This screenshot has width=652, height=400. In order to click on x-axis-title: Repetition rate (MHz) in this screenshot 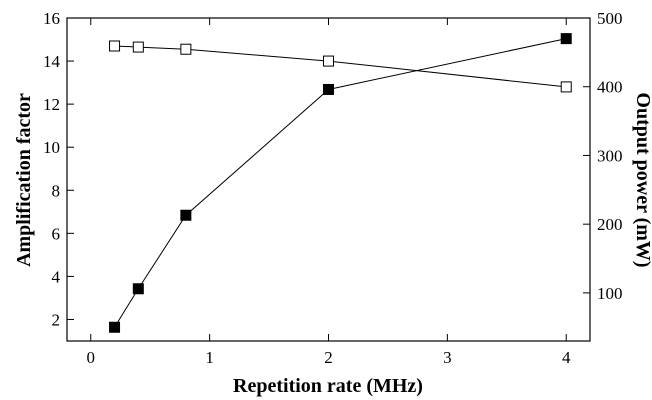, I will do `click(328, 386)`.